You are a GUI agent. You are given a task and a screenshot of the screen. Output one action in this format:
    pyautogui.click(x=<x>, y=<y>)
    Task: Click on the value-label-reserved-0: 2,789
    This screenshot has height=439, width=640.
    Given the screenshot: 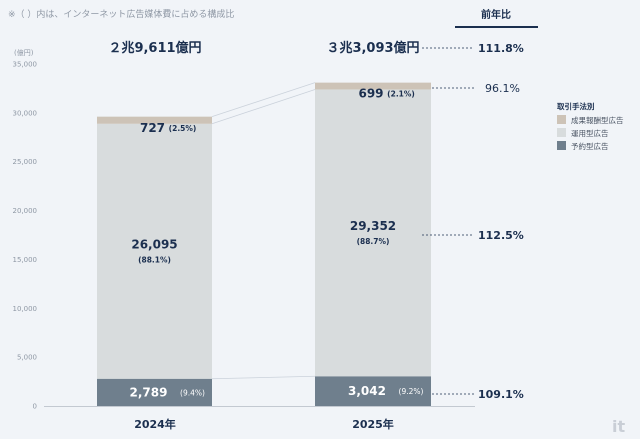 What is the action you would take?
    pyautogui.click(x=149, y=392)
    